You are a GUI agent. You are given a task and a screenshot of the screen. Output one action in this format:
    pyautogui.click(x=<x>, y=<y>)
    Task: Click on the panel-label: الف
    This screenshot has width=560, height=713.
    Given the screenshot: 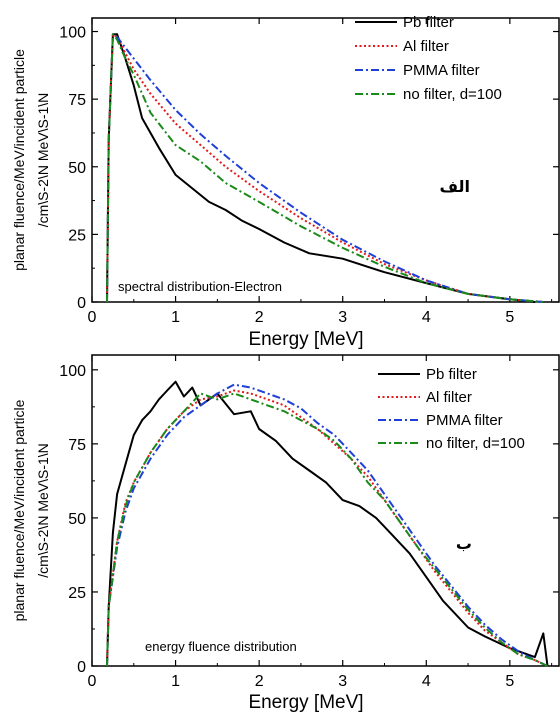 What is the action you would take?
    pyautogui.click(x=454, y=186)
    